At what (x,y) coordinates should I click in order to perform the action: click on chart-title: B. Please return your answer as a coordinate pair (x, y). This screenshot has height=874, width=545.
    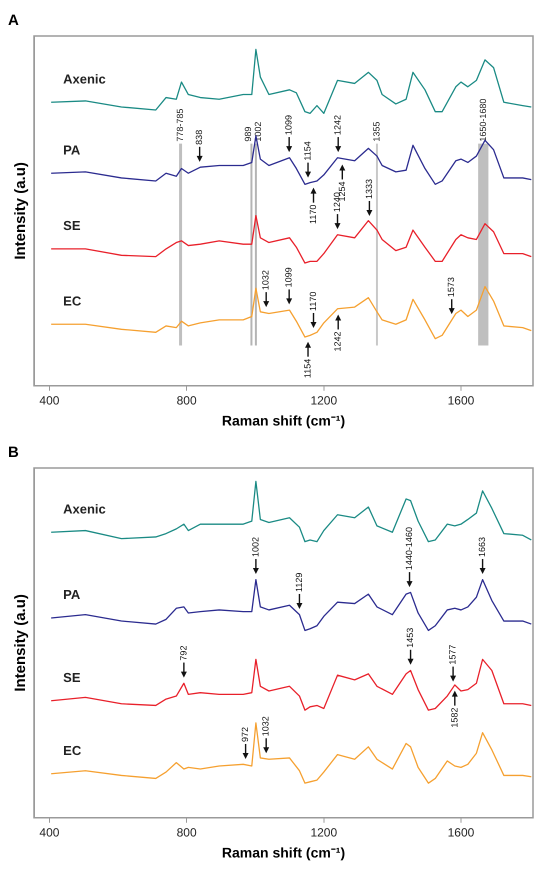
    Looking at the image, I should click on (13, 453).